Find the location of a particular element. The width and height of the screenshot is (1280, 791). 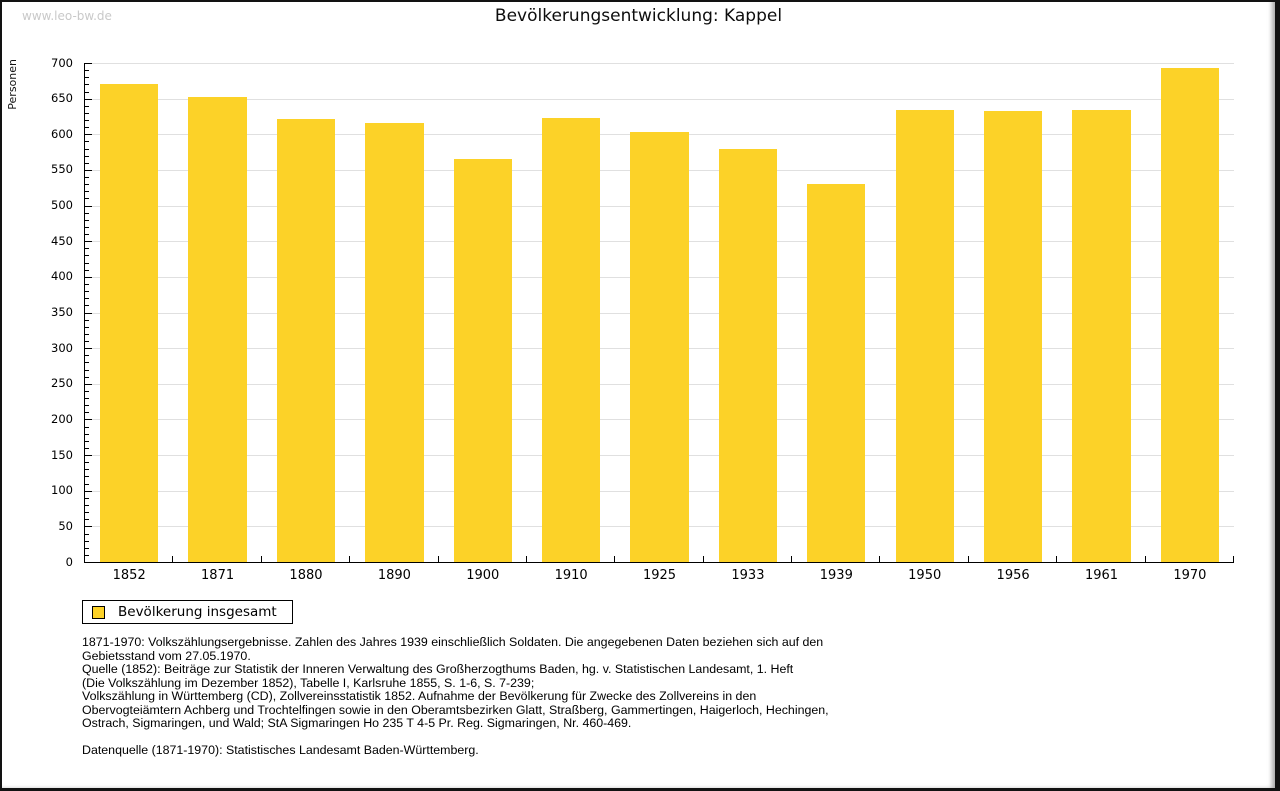

footnote-line is located at coordinates (512, 738).